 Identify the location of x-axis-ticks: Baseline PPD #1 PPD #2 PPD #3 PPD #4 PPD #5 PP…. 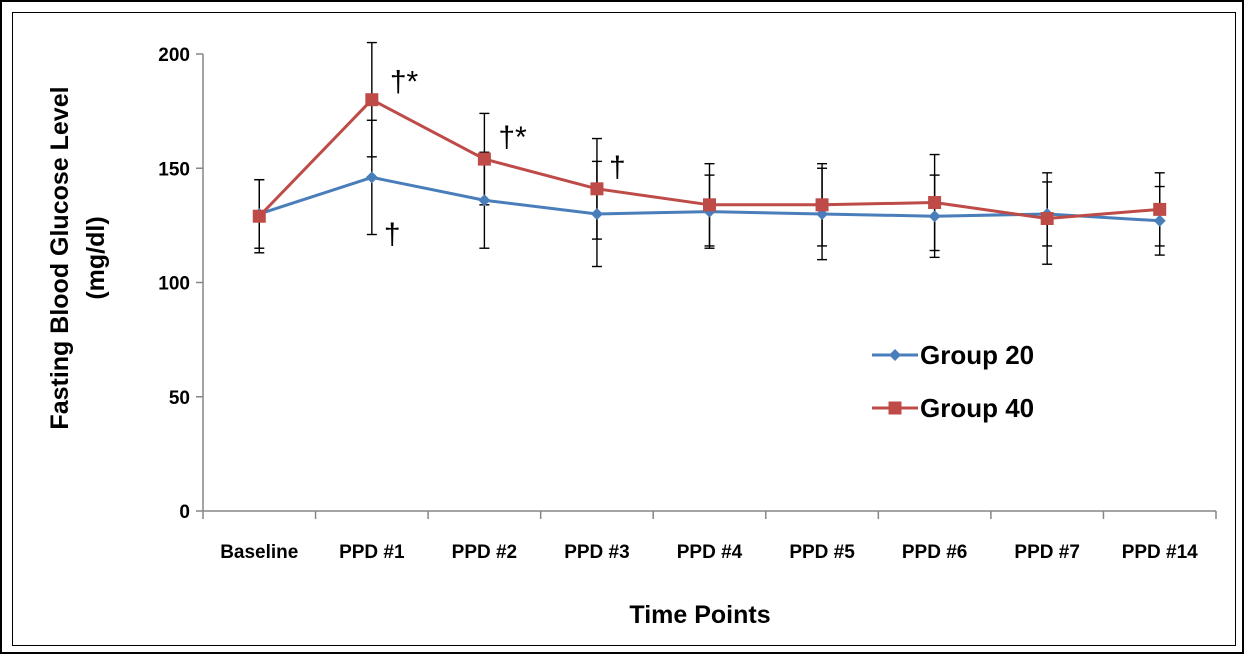
(709, 537).